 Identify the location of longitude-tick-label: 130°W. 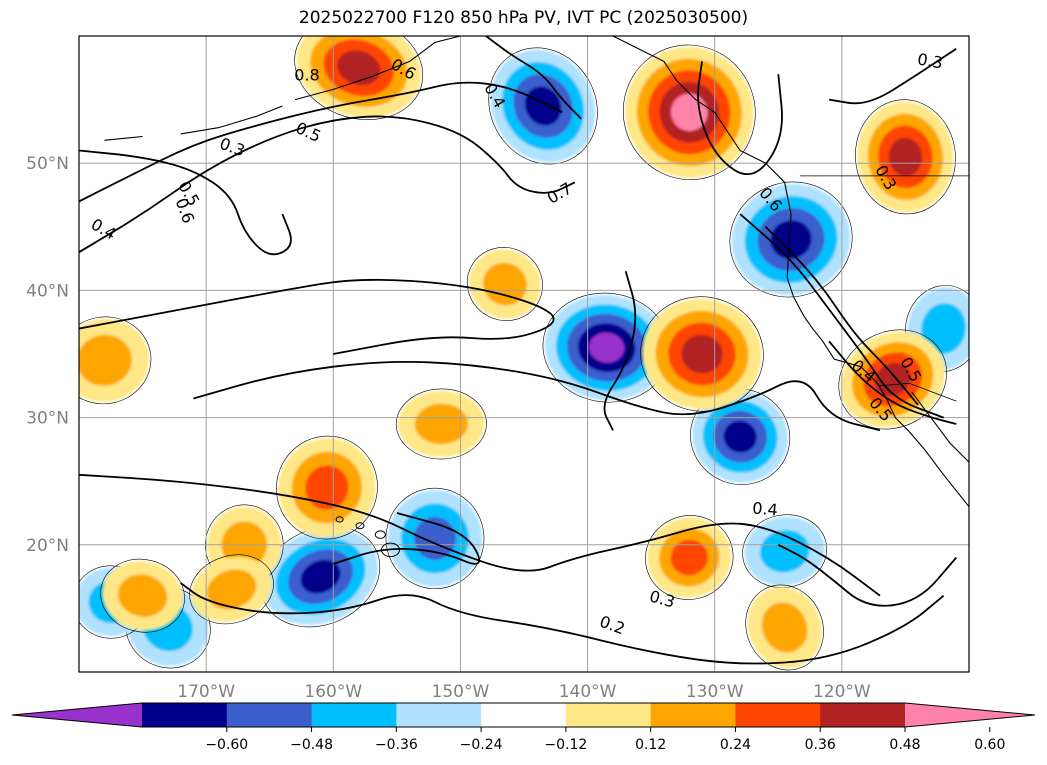
(715, 692).